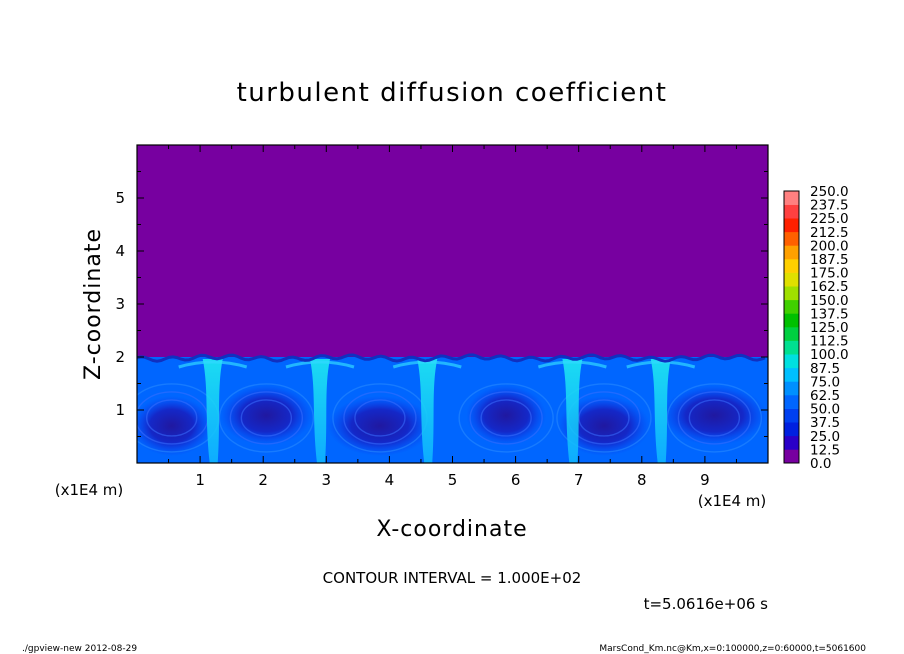 This screenshot has height=654, width=904. What do you see at coordinates (829, 314) in the screenshot?
I see `colorbar-level-label: 137.5` at bounding box center [829, 314].